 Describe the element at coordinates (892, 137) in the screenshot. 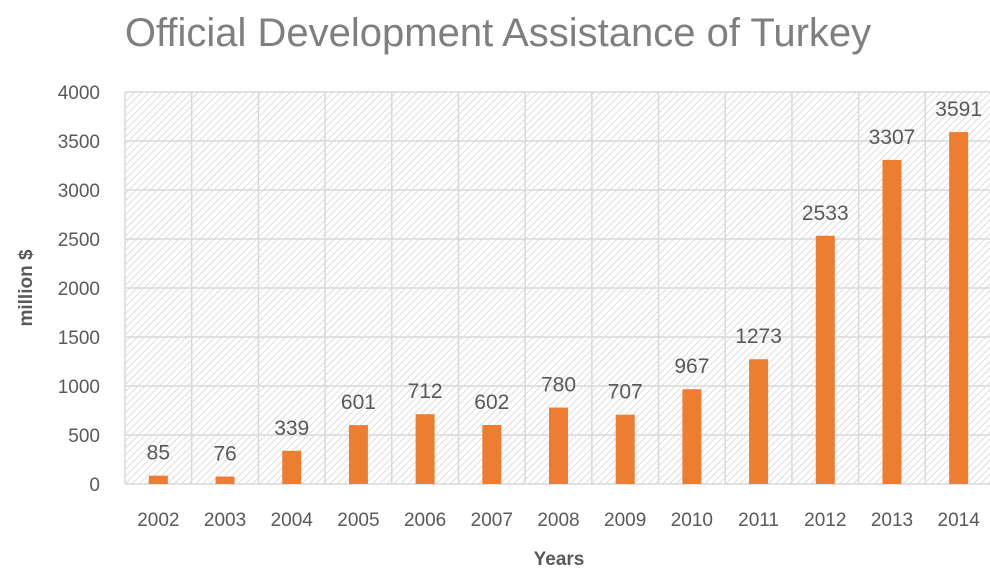

I see `data-label: 3307` at that location.